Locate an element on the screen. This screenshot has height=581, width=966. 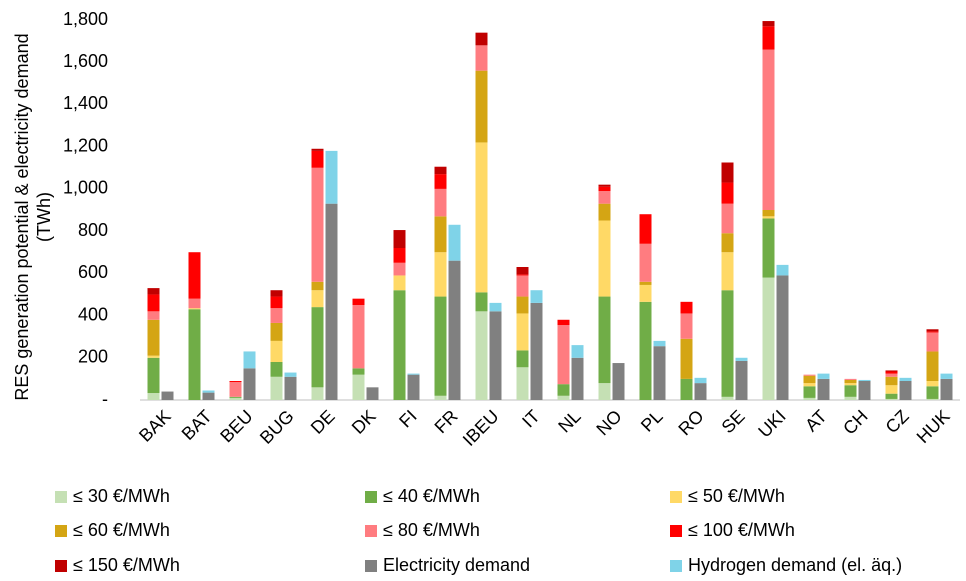
y-tick-label: 400 is located at coordinates (93, 314).